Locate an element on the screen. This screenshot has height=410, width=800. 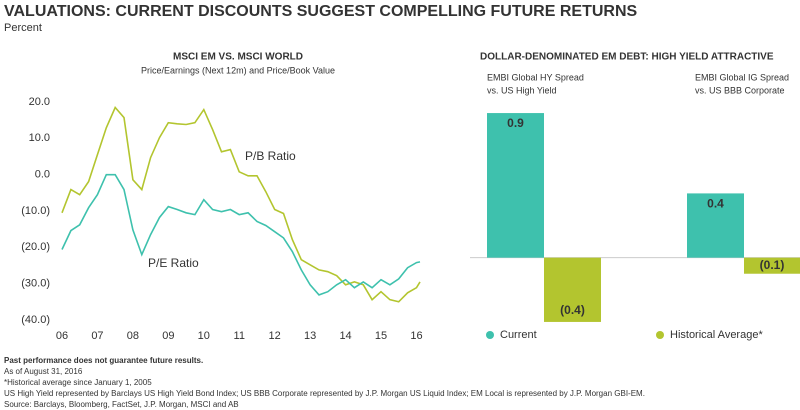
x-tick-label: 08 is located at coordinates (133, 336).